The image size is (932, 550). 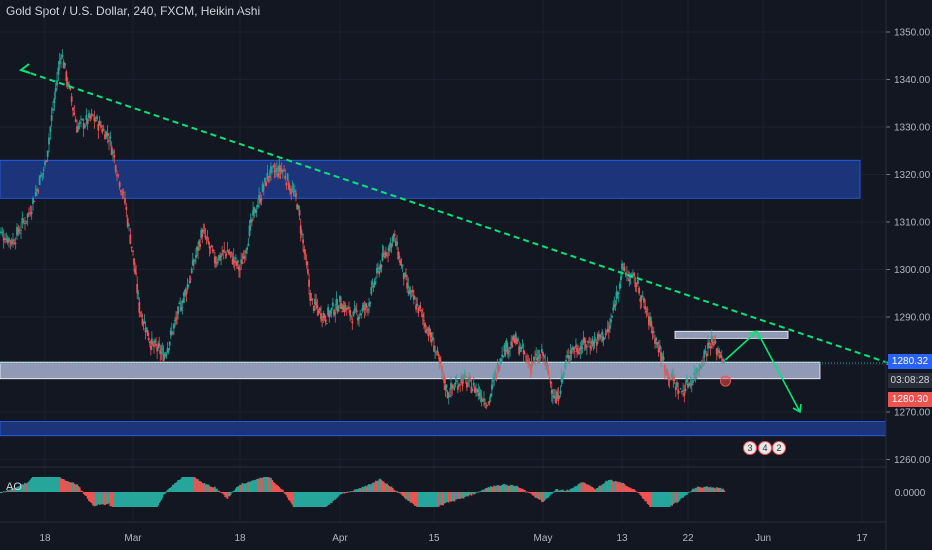 I want to click on event-badge: 4, so click(x=765, y=448).